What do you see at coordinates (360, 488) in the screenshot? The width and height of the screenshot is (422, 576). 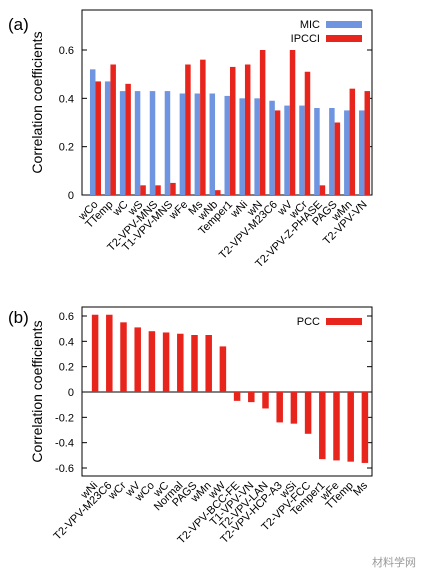 I see `x-tick-label: Ms` at bounding box center [360, 488].